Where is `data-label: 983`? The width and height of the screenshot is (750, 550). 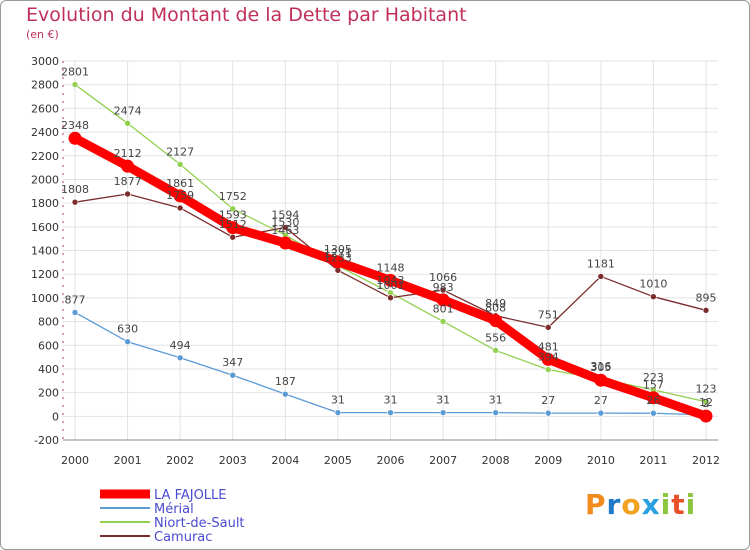 data-label: 983 is located at coordinates (443, 287).